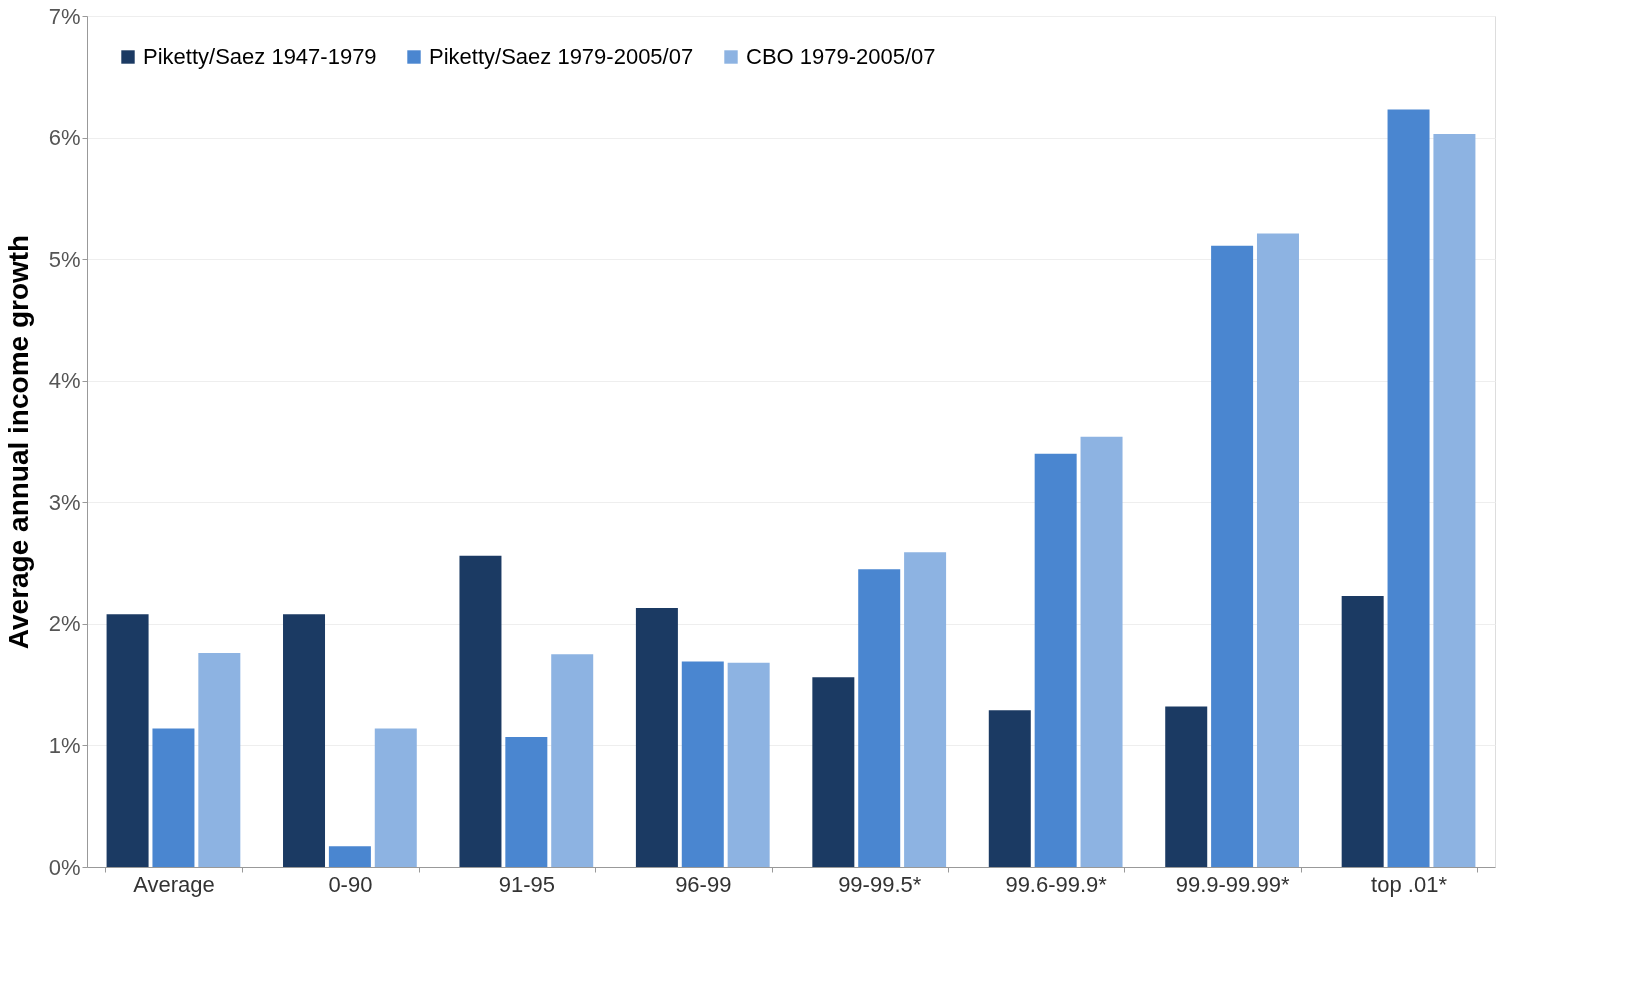 The height and width of the screenshot is (985, 1631). Describe the element at coordinates (64, 381) in the screenshot. I see `y-tick-label: 4%` at that location.